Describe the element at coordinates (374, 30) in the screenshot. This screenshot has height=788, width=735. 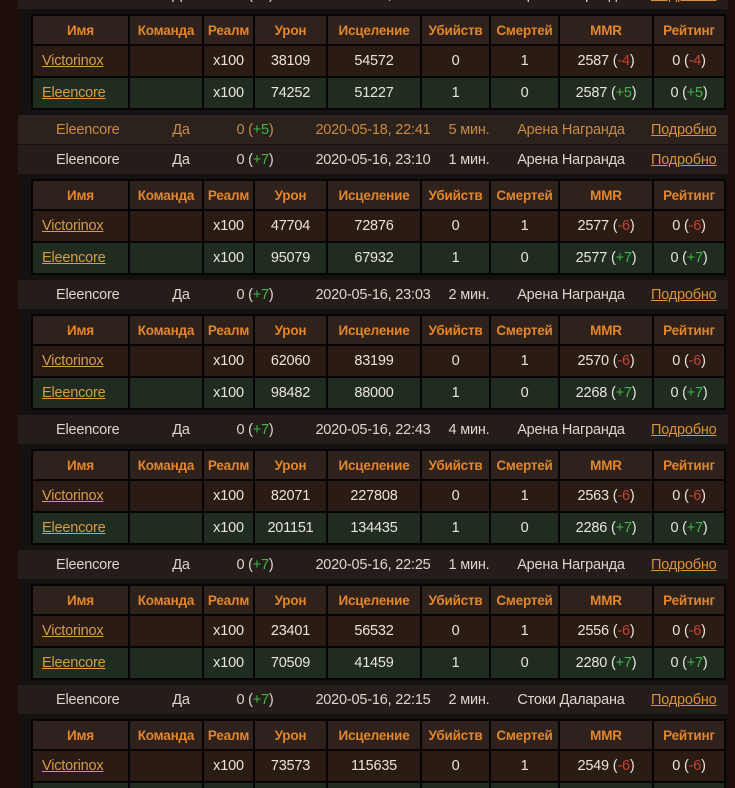
I see `column-header: Исцеление` at that location.